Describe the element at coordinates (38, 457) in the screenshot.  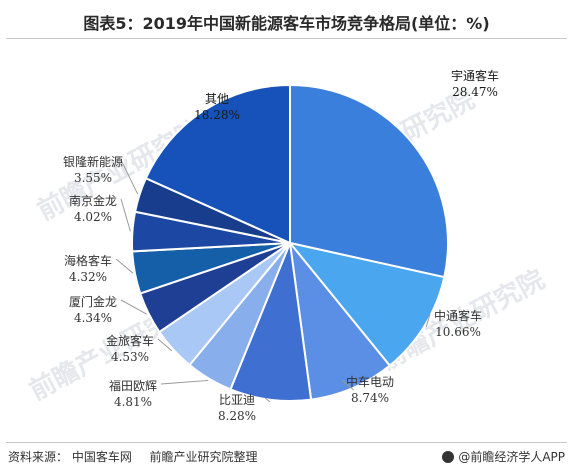
I see `source-label: 资料来源：` at that location.